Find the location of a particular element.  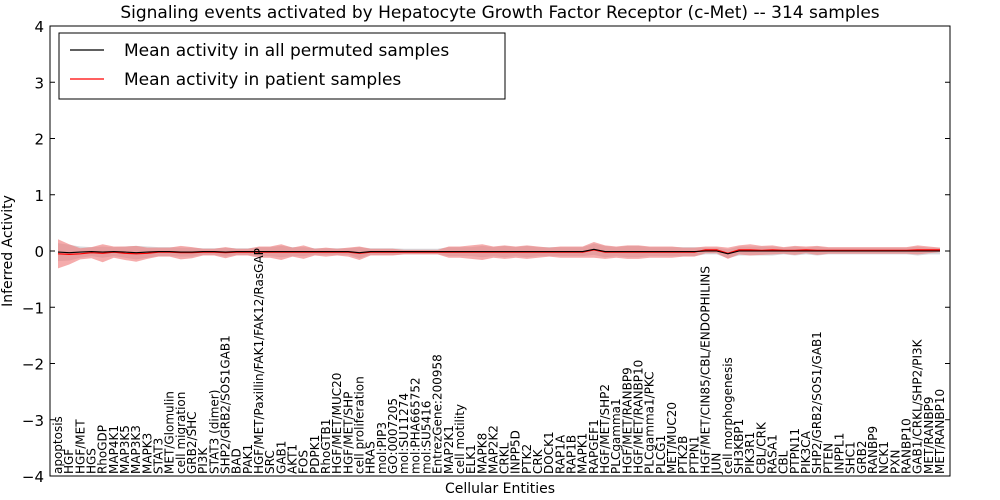

y-axis-label: Inferred Activity is located at coordinates (8, 251).